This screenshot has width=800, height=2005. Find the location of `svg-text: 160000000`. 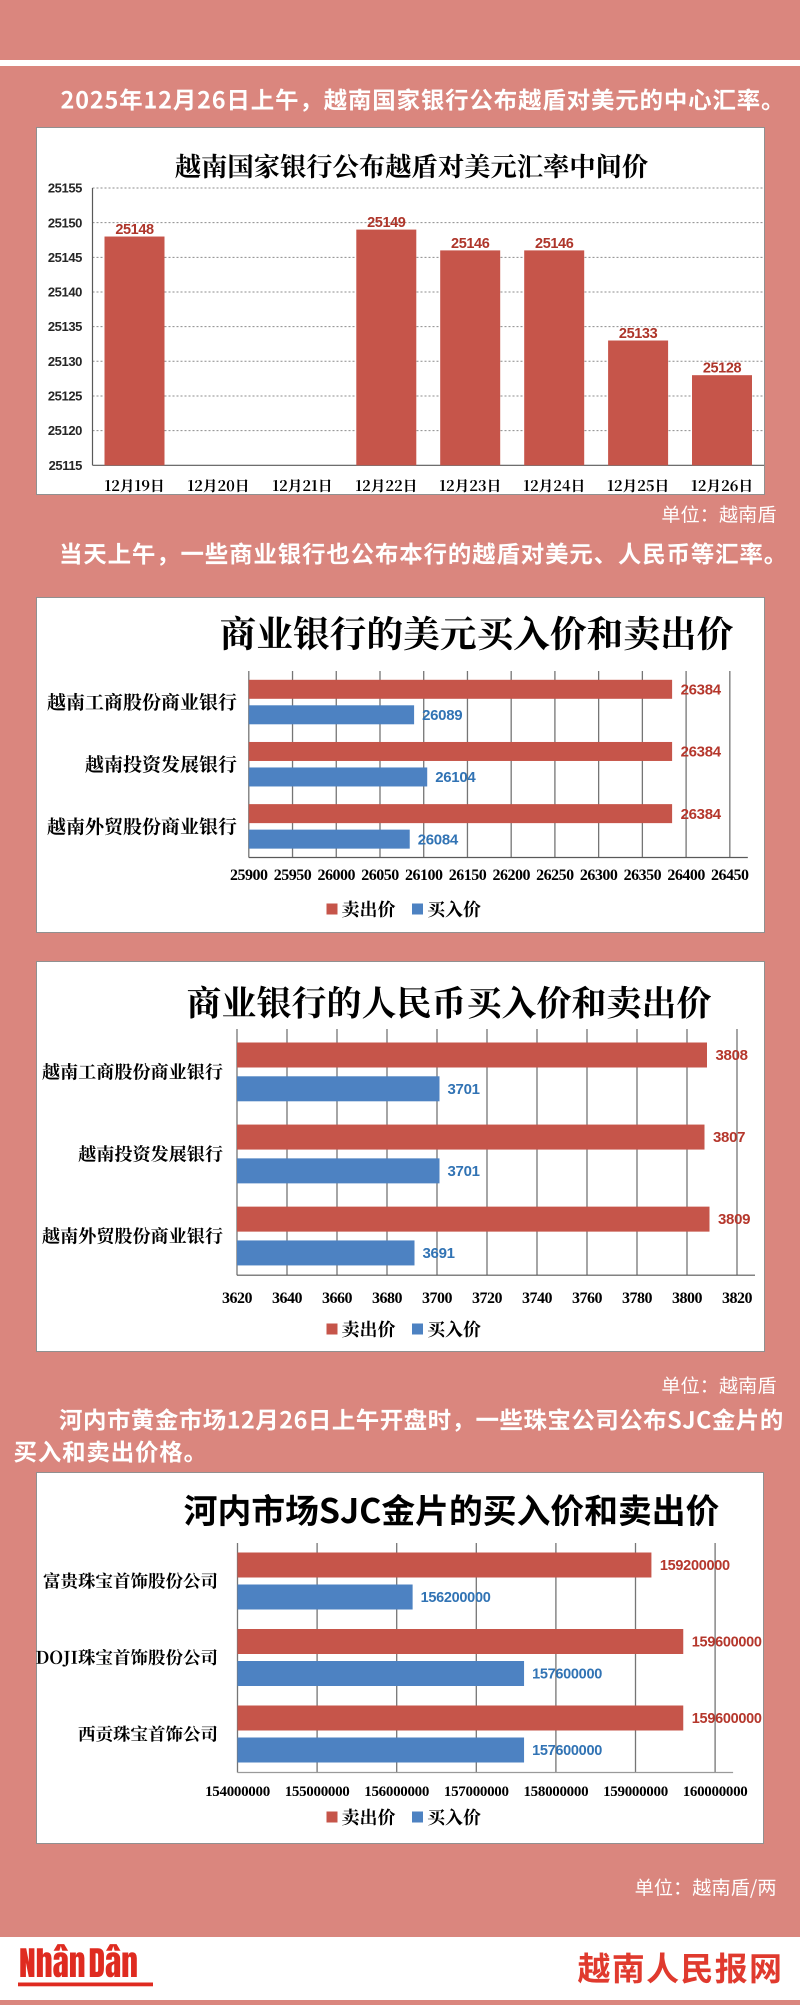

svg-text: 160000000 is located at coordinates (715, 1792).